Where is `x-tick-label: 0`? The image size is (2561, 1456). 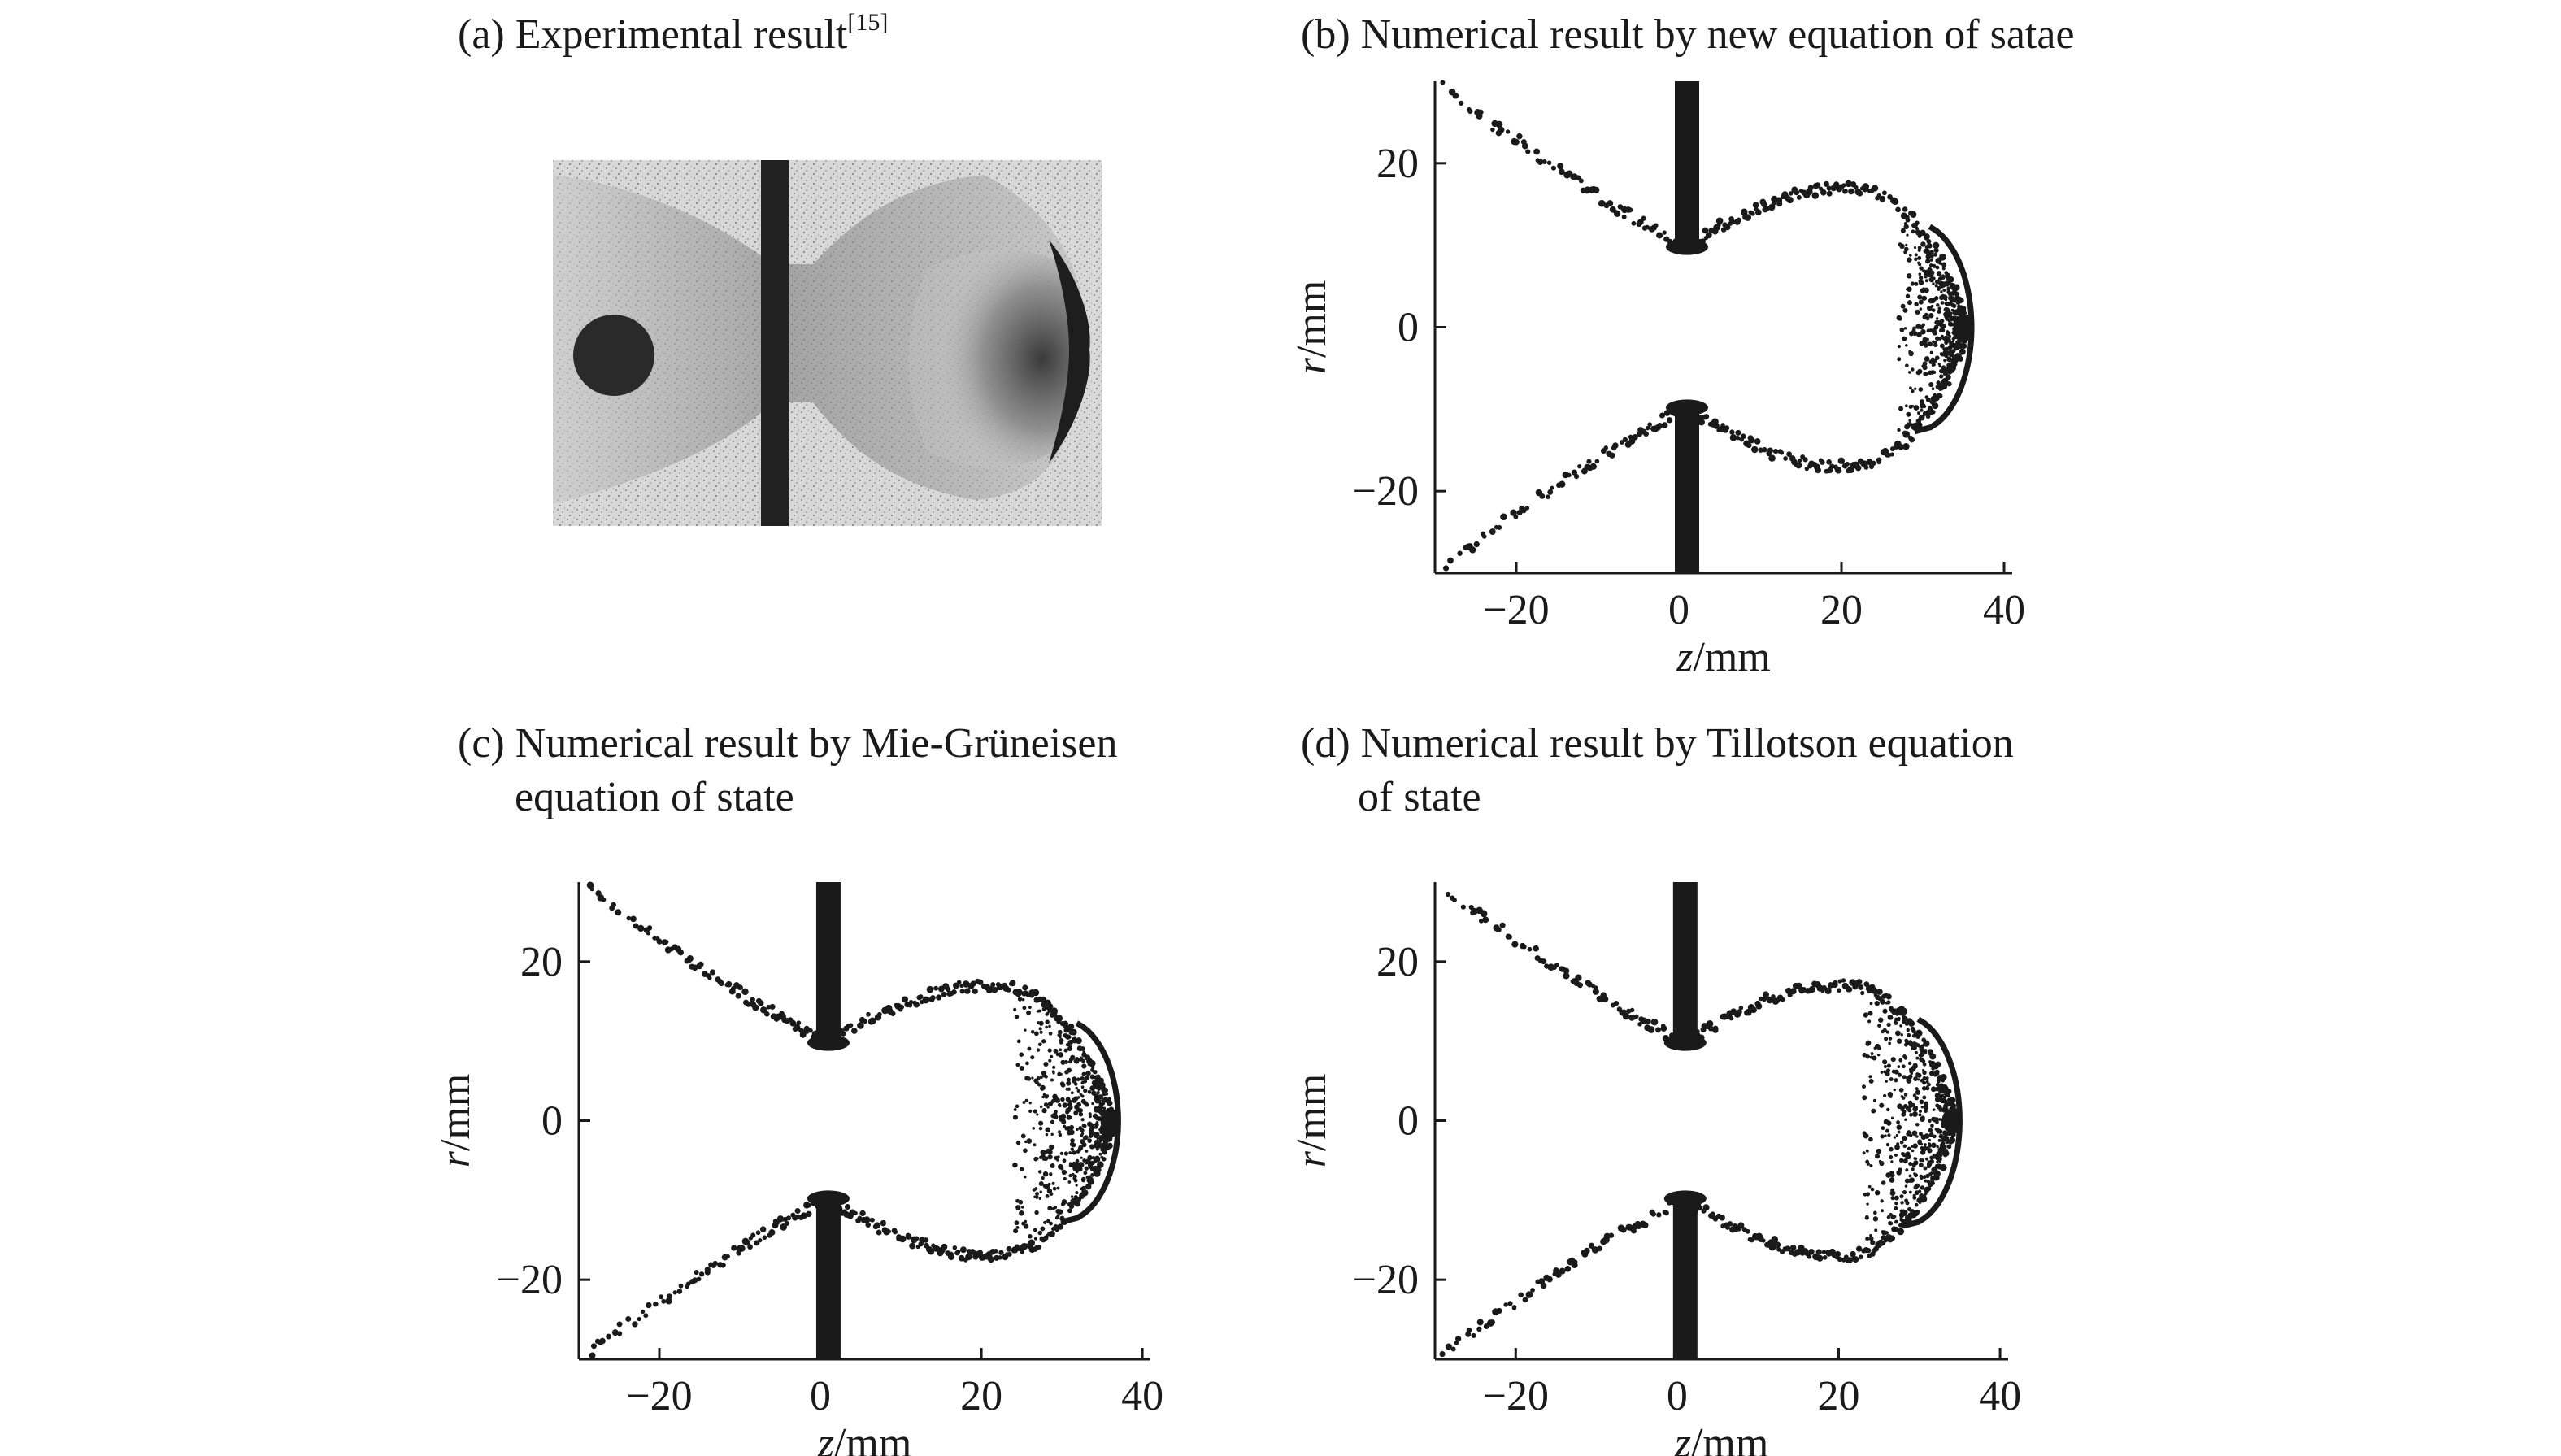
x-tick-label: 0 is located at coordinates (1678, 610).